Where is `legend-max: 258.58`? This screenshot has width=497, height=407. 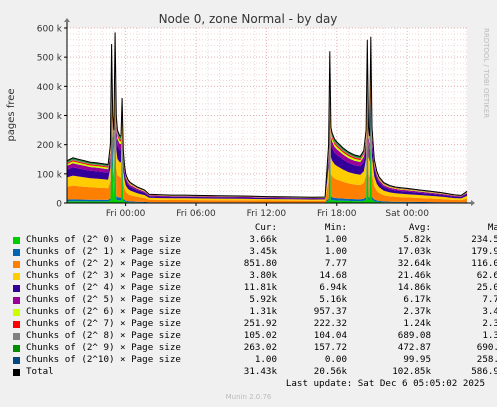 legend-max: 258.58 is located at coordinates (486, 359).